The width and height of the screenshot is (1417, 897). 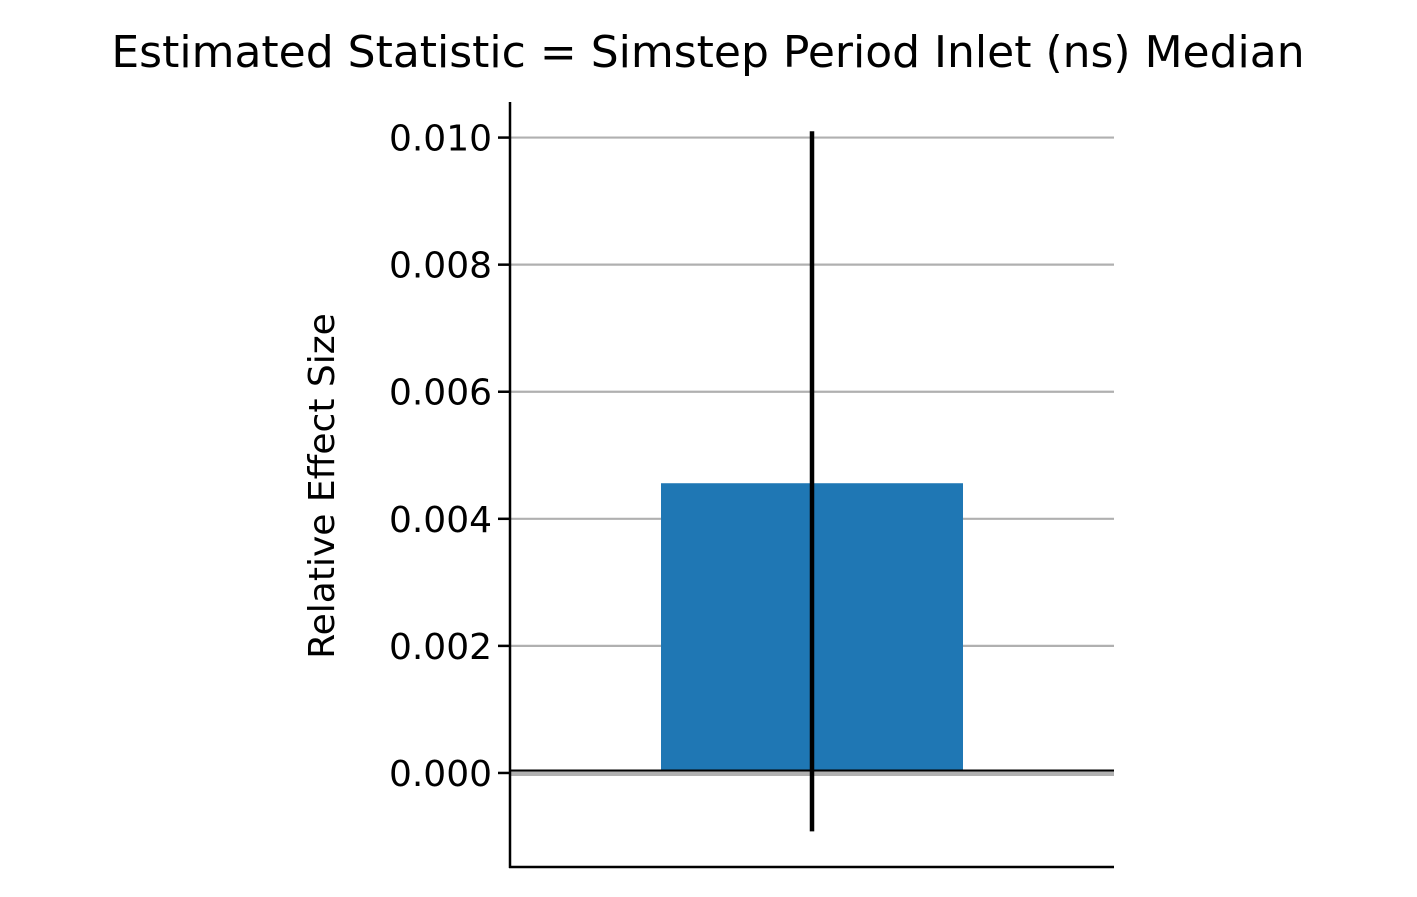 I want to click on y-tick-label: 0.008, so click(x=440, y=266).